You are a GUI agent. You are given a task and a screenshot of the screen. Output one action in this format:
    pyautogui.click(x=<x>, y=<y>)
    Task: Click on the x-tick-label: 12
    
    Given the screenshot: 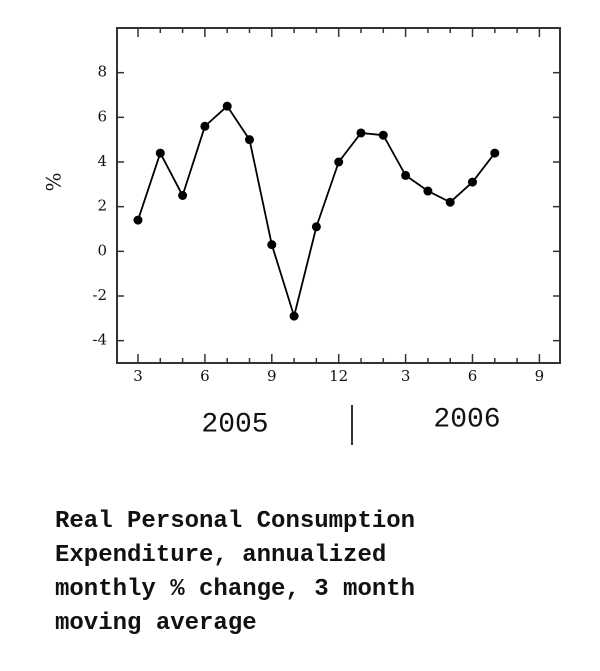 What is the action you would take?
    pyautogui.click(x=338, y=376)
    